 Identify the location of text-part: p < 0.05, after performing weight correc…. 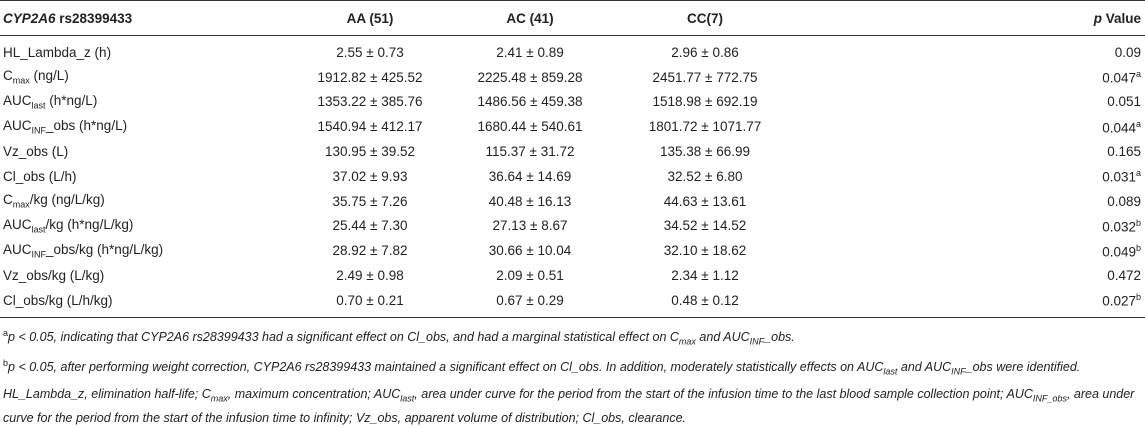
(446, 367).